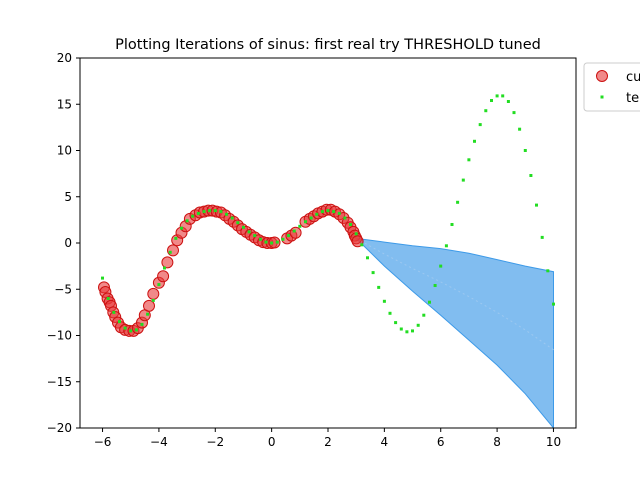  I want to click on x-tick-label: −6, so click(103, 442).